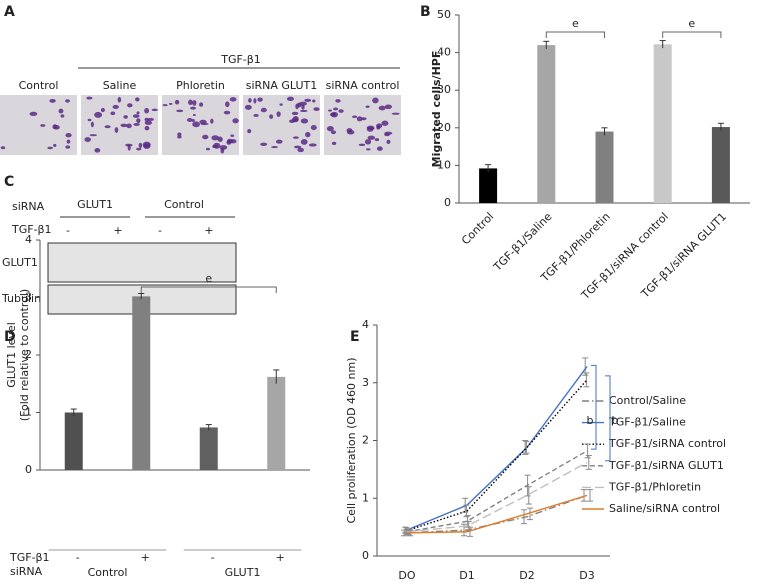 The width and height of the screenshot is (778, 587). I want to click on y-axis-label: Cell proliferation (OD 460 nm), so click(351, 440).